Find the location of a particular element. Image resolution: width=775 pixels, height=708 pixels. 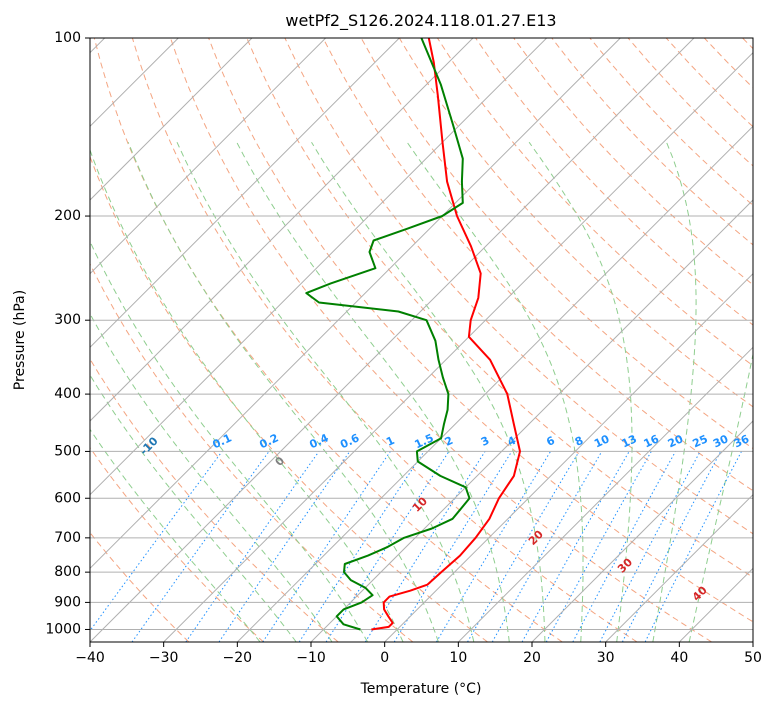

x-tick-label: 30 is located at coordinates (606, 658).